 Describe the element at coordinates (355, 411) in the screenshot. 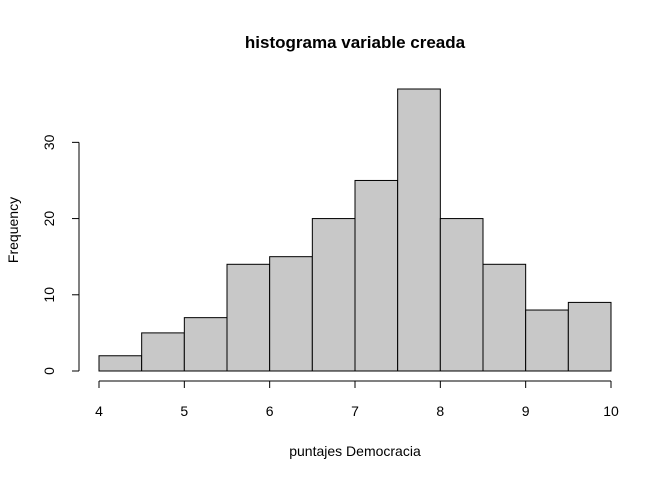

I see `x-tick-label: 7` at that location.